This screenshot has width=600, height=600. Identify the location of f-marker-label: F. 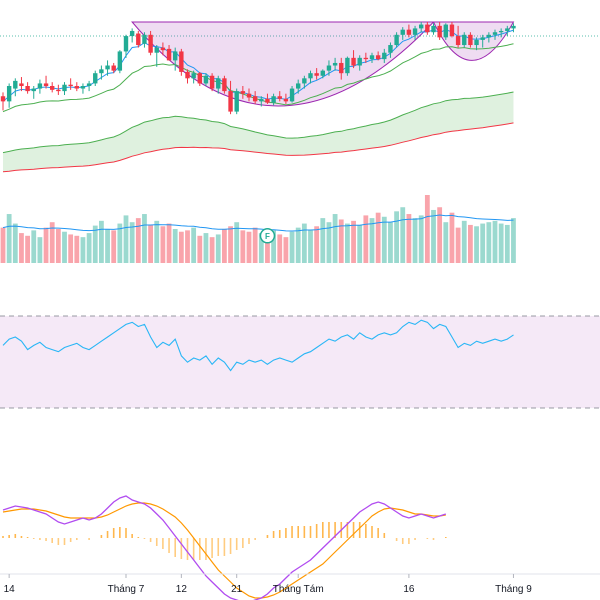
(267, 236).